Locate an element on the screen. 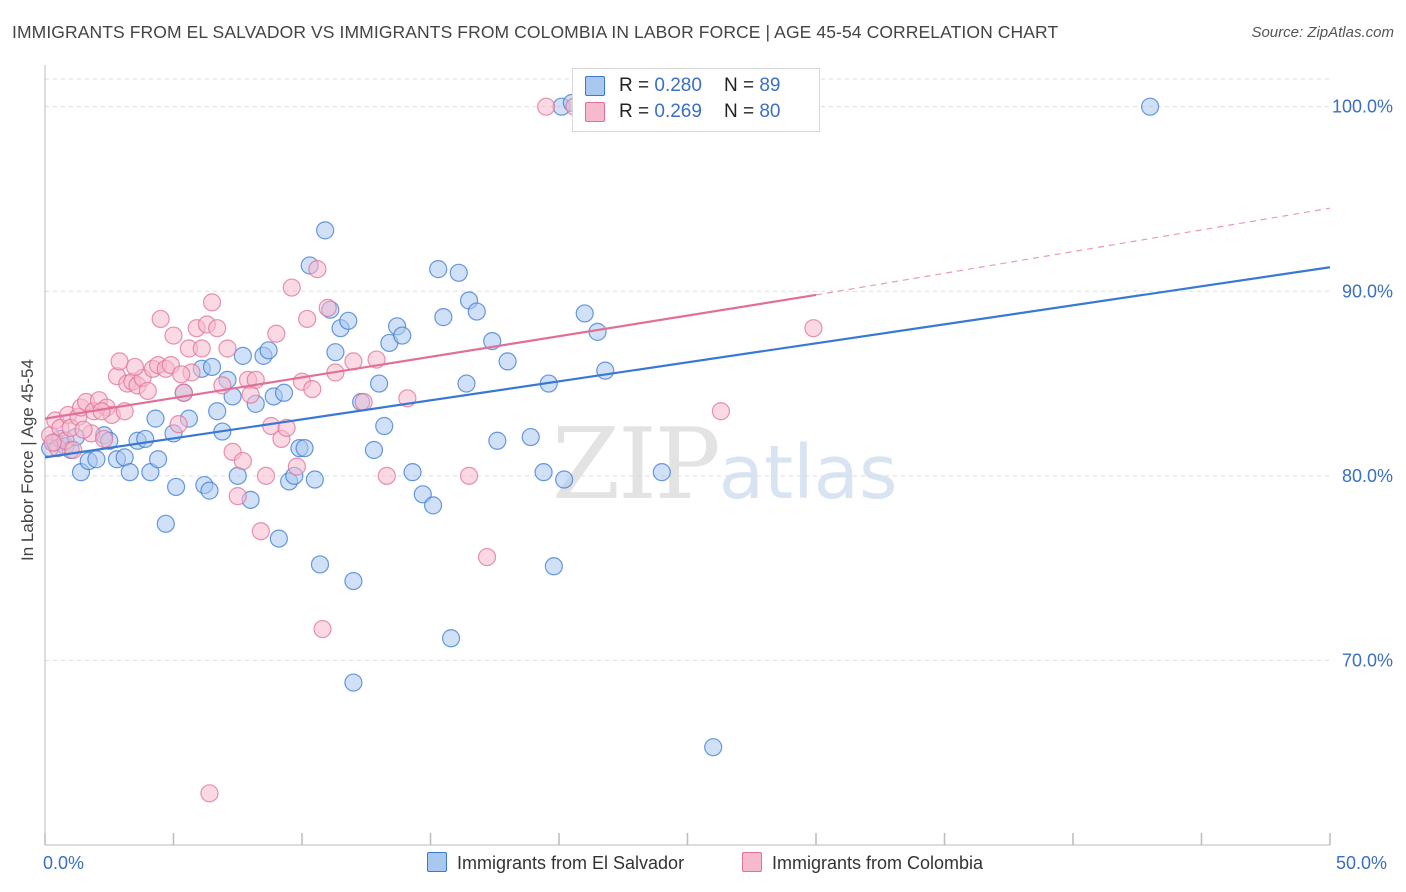 The width and height of the screenshot is (1406, 892). legend-swatch-pink is located at coordinates (595, 111).